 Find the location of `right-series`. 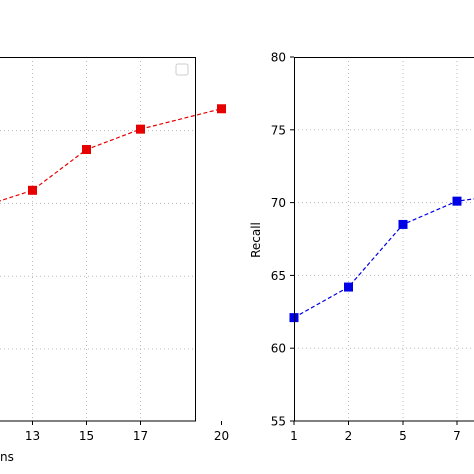

right-series is located at coordinates (381, 259).